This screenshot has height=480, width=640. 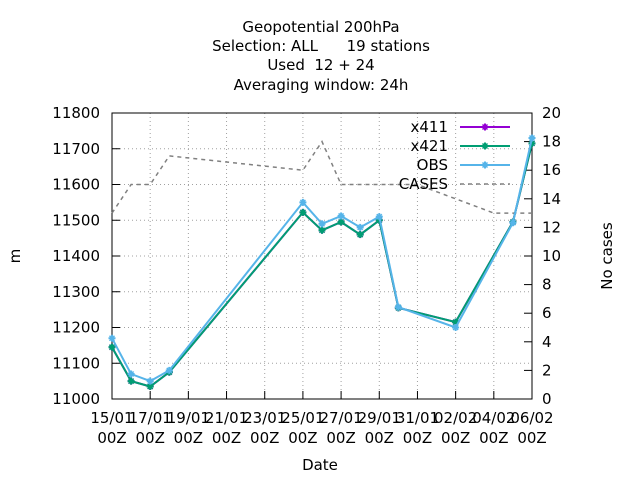 I want to click on x-tick-label-date: 15/01, so click(x=111, y=418).